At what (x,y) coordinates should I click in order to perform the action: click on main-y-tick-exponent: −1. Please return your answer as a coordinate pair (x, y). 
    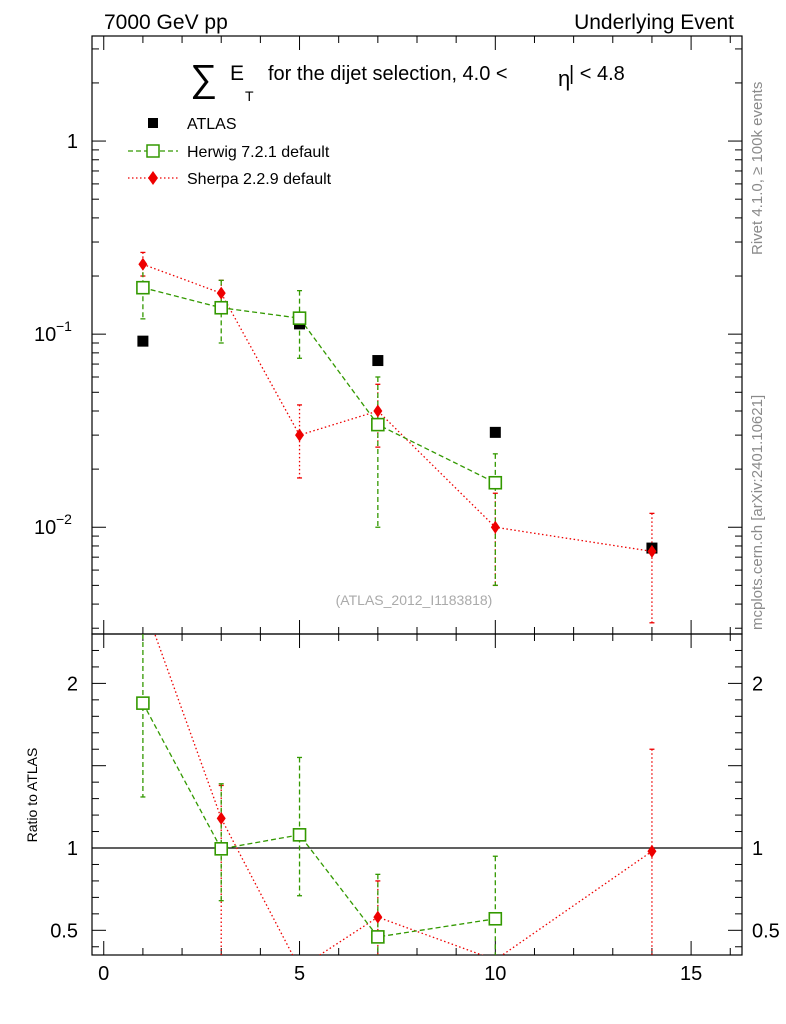
    Looking at the image, I should click on (64, 326).